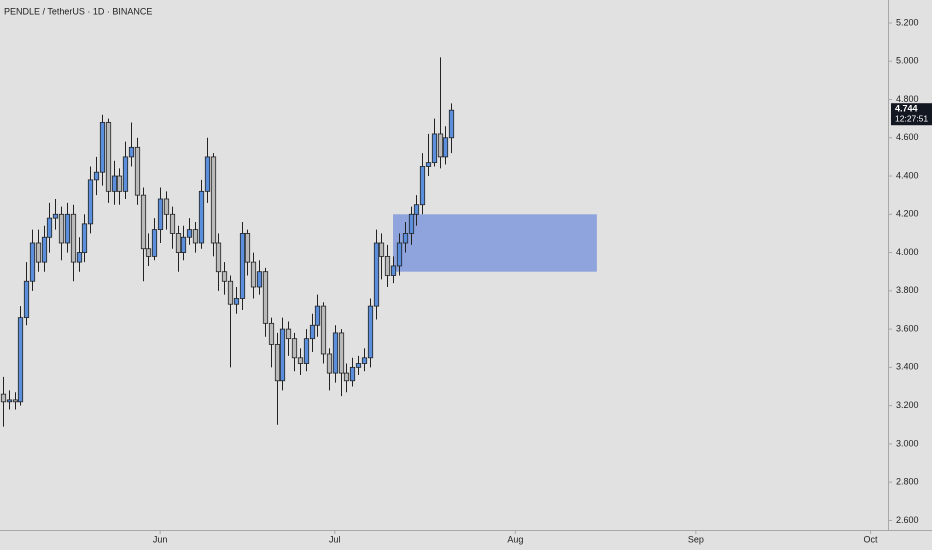 The height and width of the screenshot is (550, 932). I want to click on y-tick-label: 3.400, so click(907, 367).